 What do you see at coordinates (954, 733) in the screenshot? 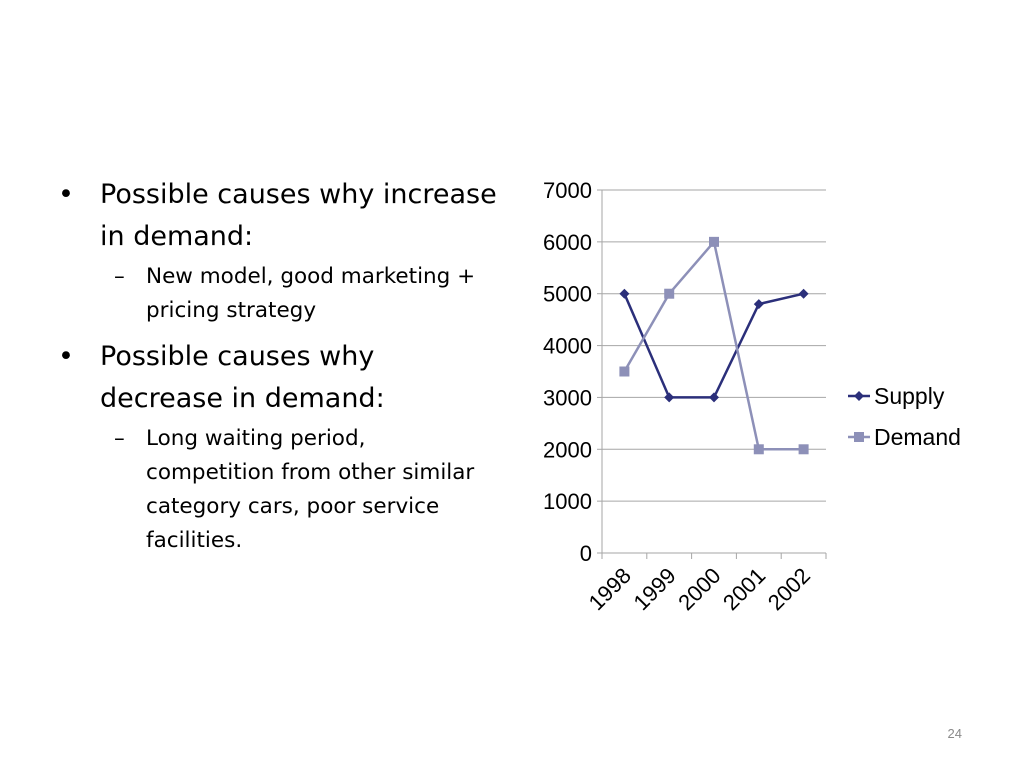
I see `slide-number: 24` at bounding box center [954, 733].